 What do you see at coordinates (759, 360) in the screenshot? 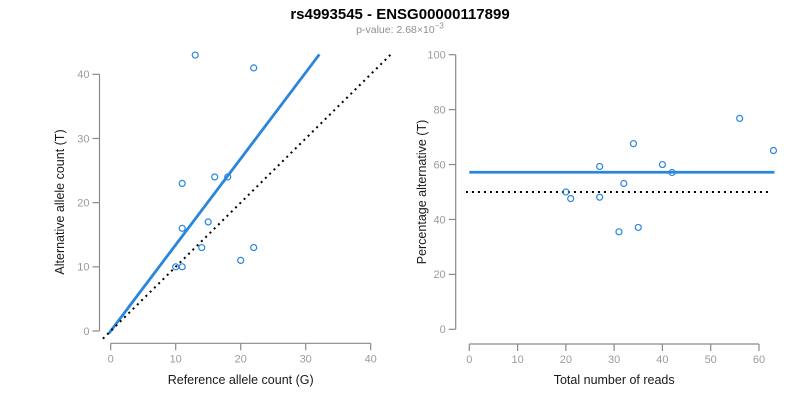
I see `x-tick-label: 60` at bounding box center [759, 360].